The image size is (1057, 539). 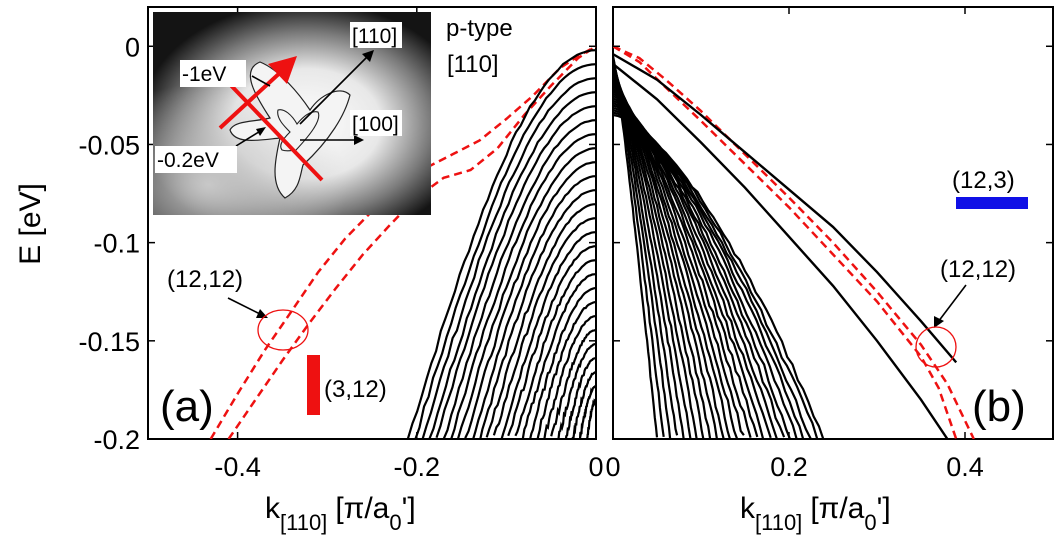 I want to click on x-axis-label-a: k[110] [π/a0'], so click(x=340, y=513).